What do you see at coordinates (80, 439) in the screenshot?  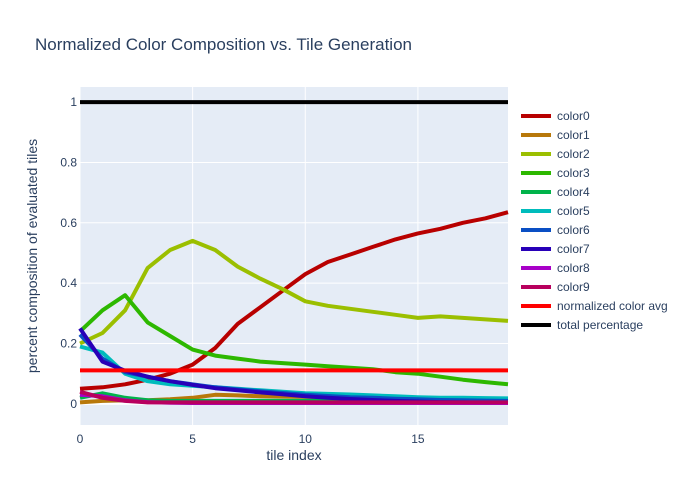 I see `x-tick-label: 0` at bounding box center [80, 439].